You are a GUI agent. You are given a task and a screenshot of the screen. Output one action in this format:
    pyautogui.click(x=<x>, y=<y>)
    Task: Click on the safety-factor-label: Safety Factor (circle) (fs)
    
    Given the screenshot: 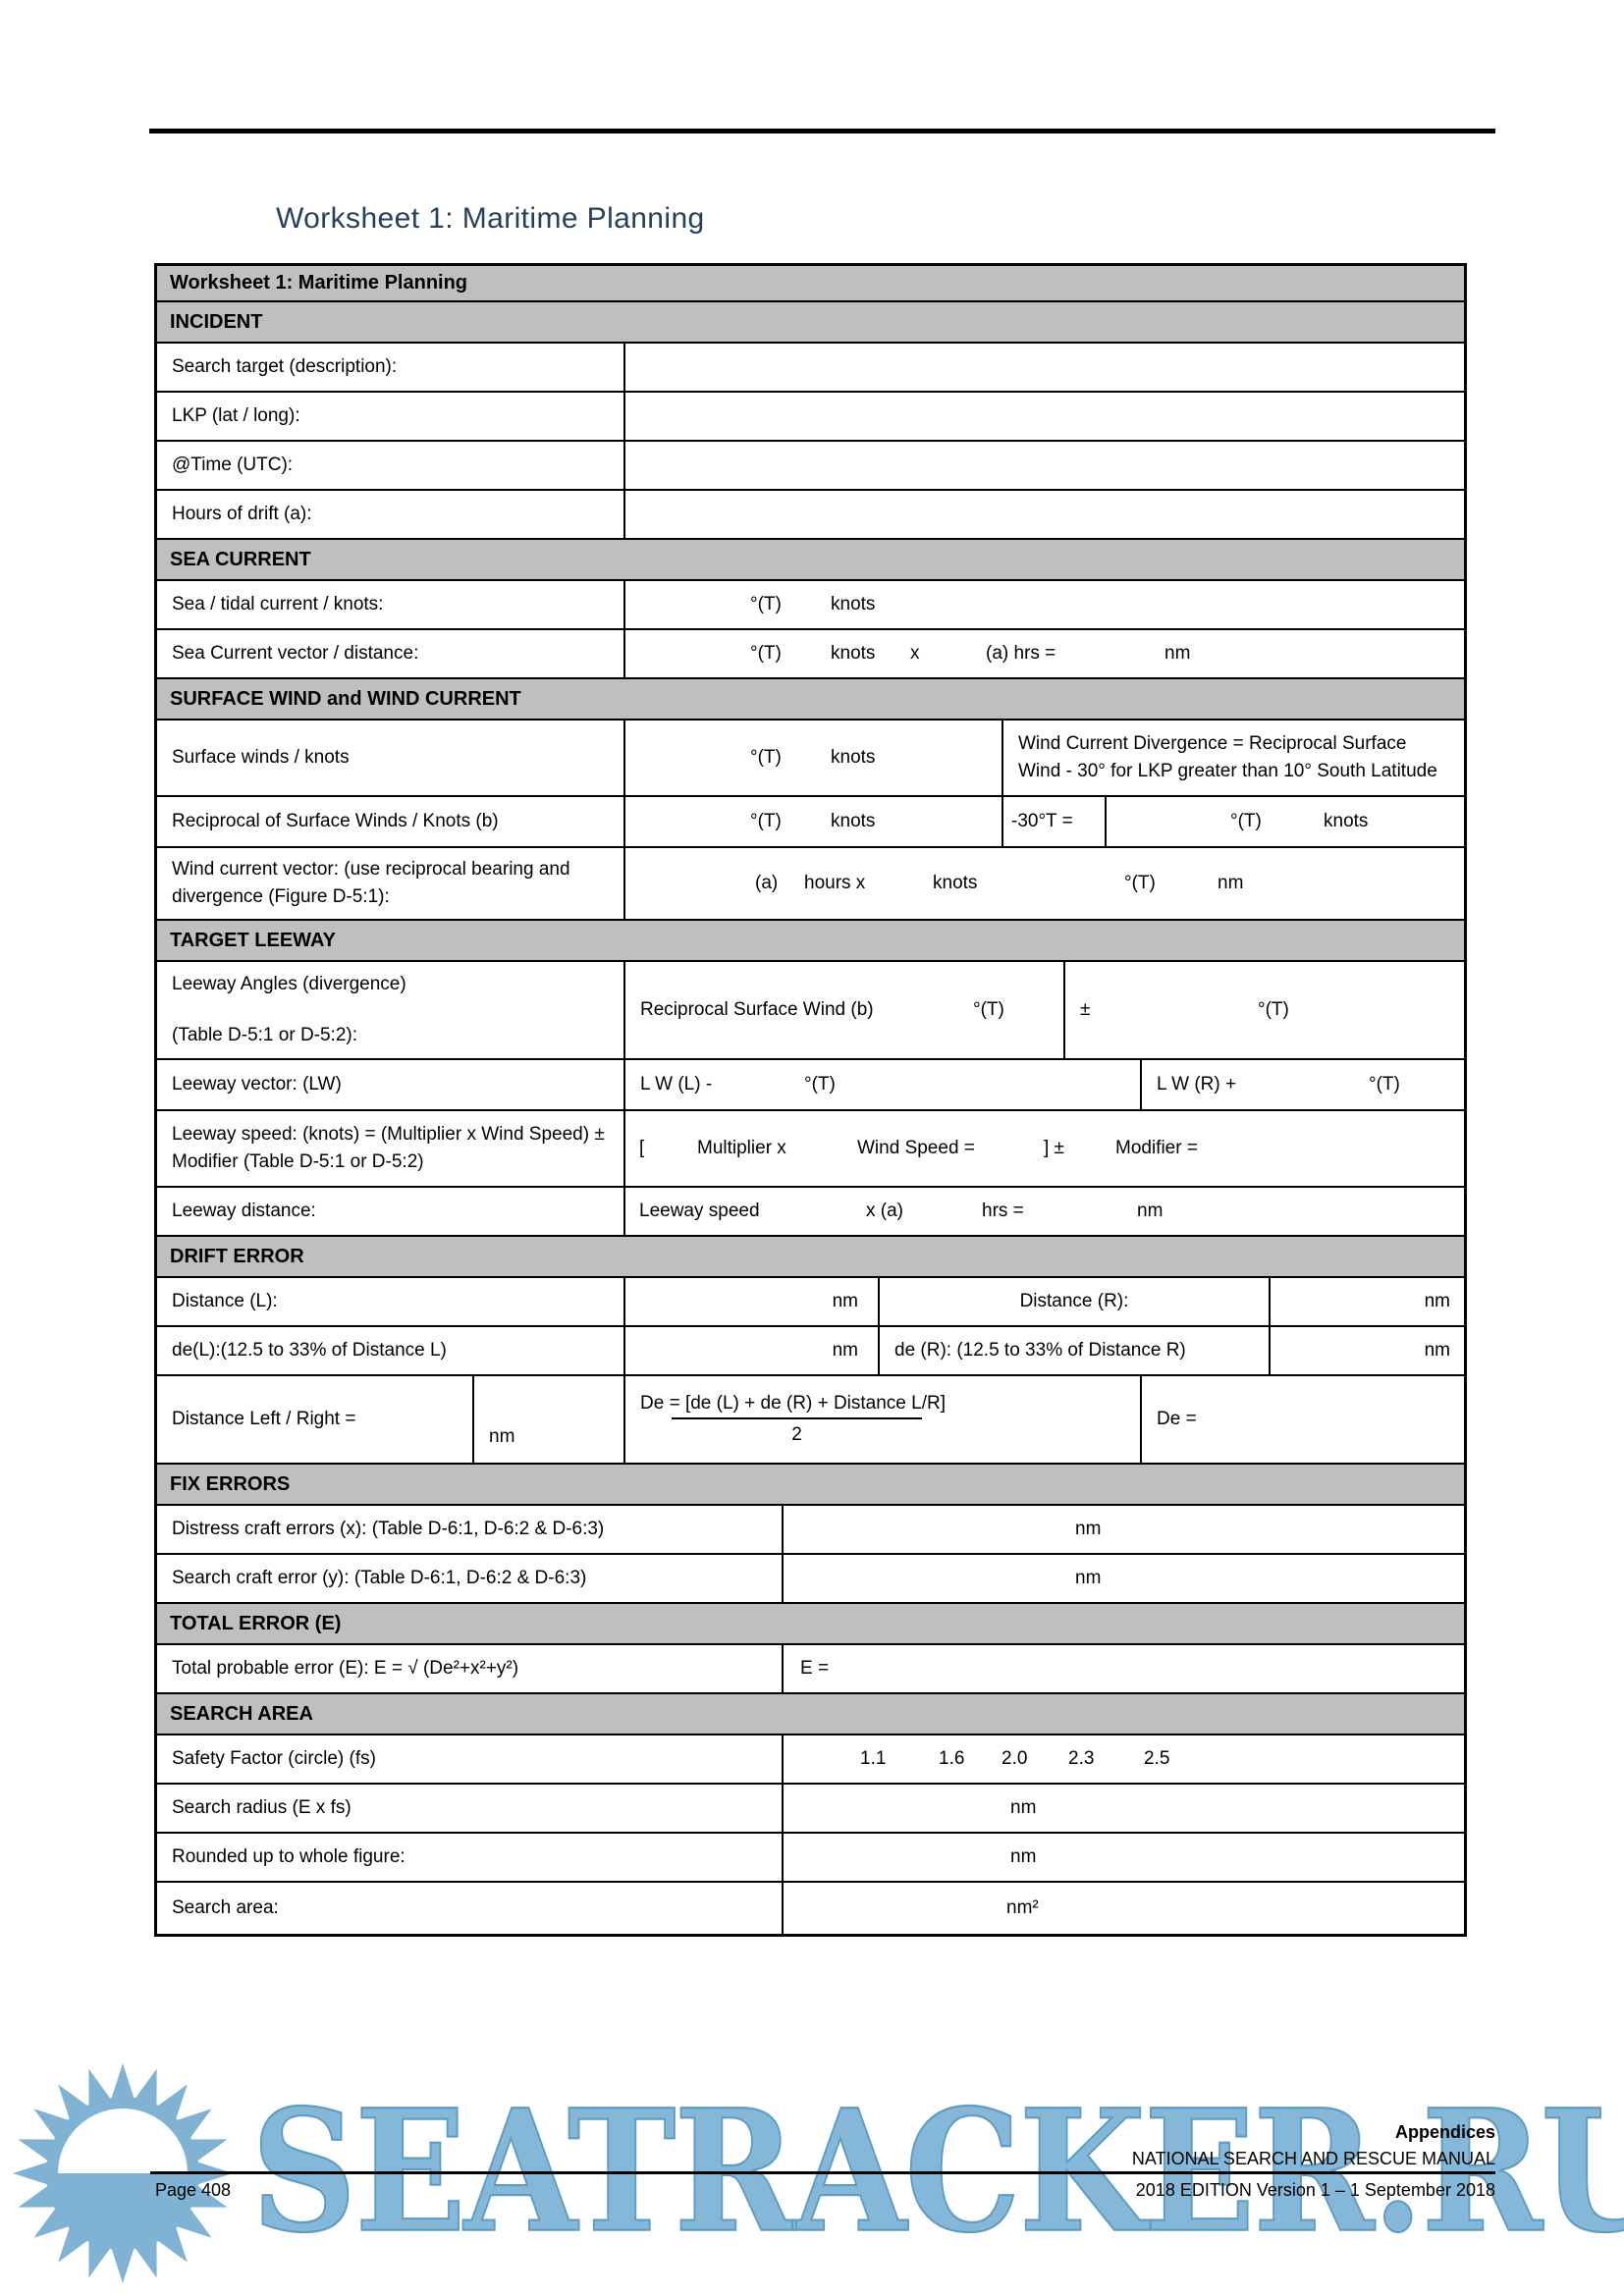 What is the action you would take?
    pyautogui.click(x=470, y=1759)
    